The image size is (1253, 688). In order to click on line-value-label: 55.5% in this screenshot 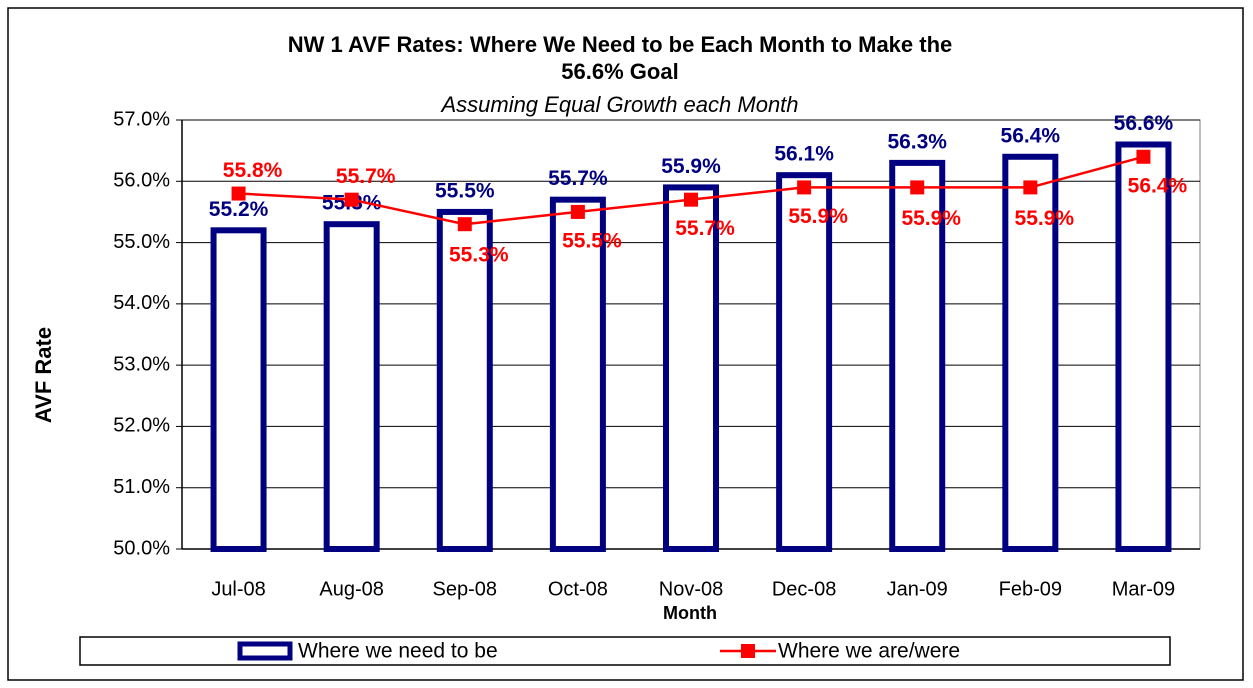, I will do `click(592, 240)`.